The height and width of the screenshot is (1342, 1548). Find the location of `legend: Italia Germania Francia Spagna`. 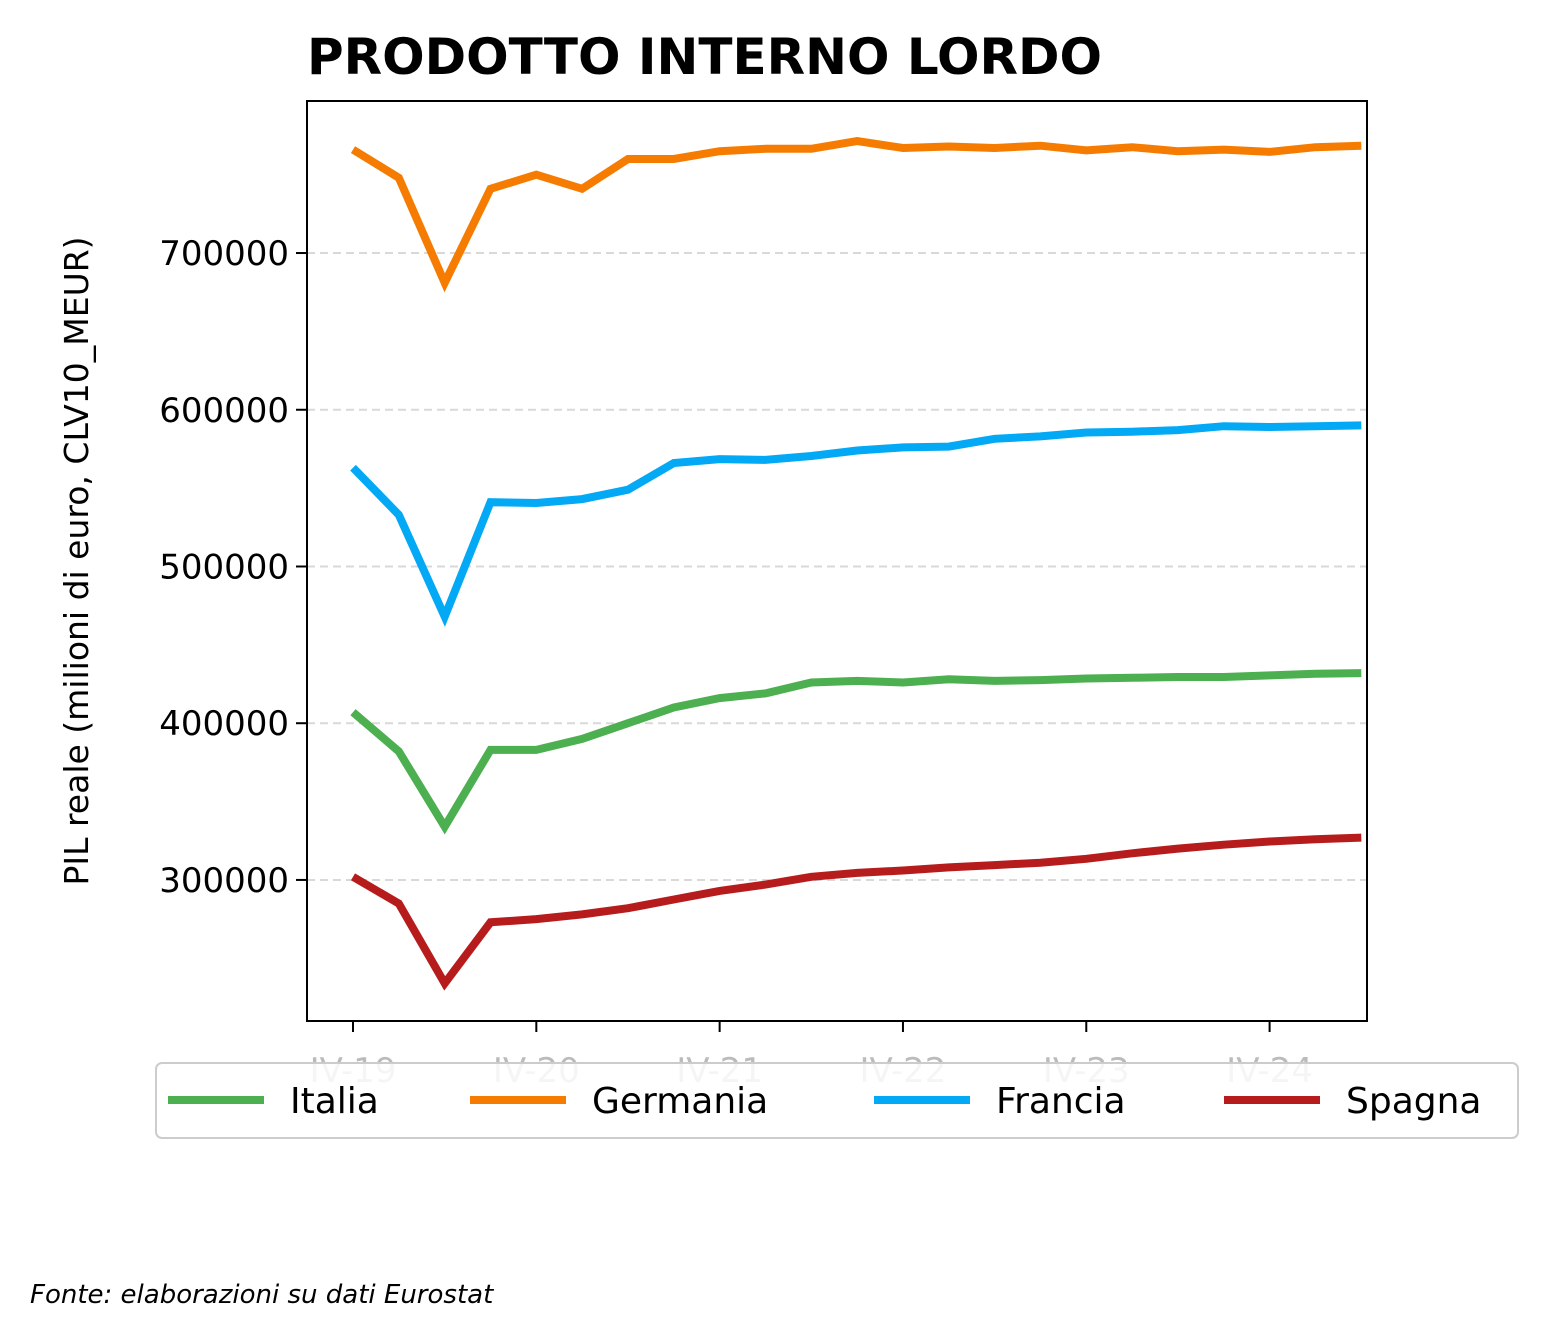

legend: Italia Germania Francia Spagna is located at coordinates (837, 1100).